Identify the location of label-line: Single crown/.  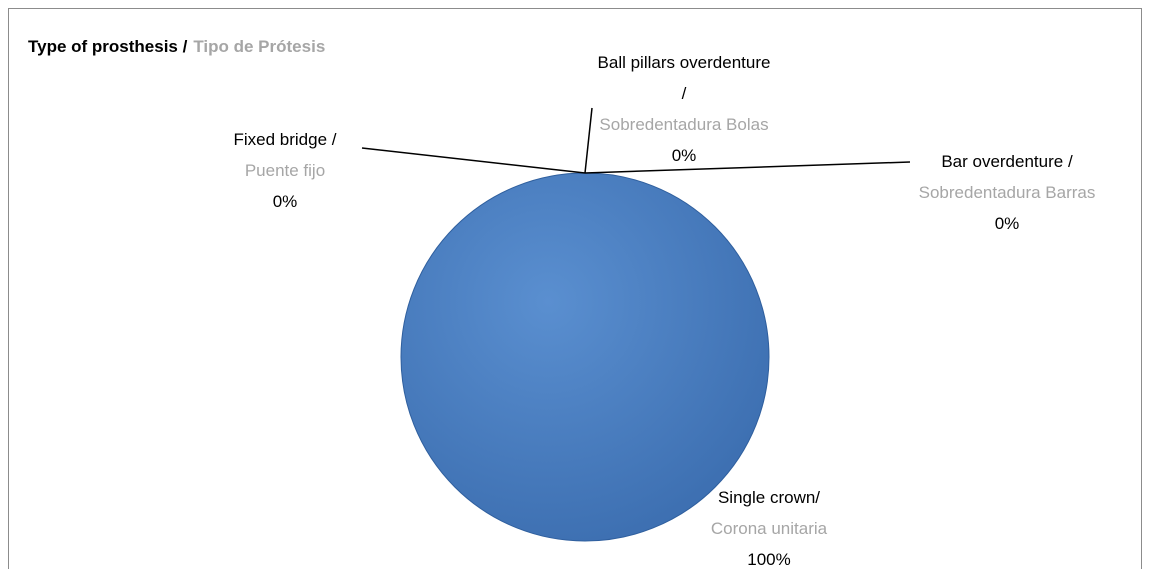
(769, 497).